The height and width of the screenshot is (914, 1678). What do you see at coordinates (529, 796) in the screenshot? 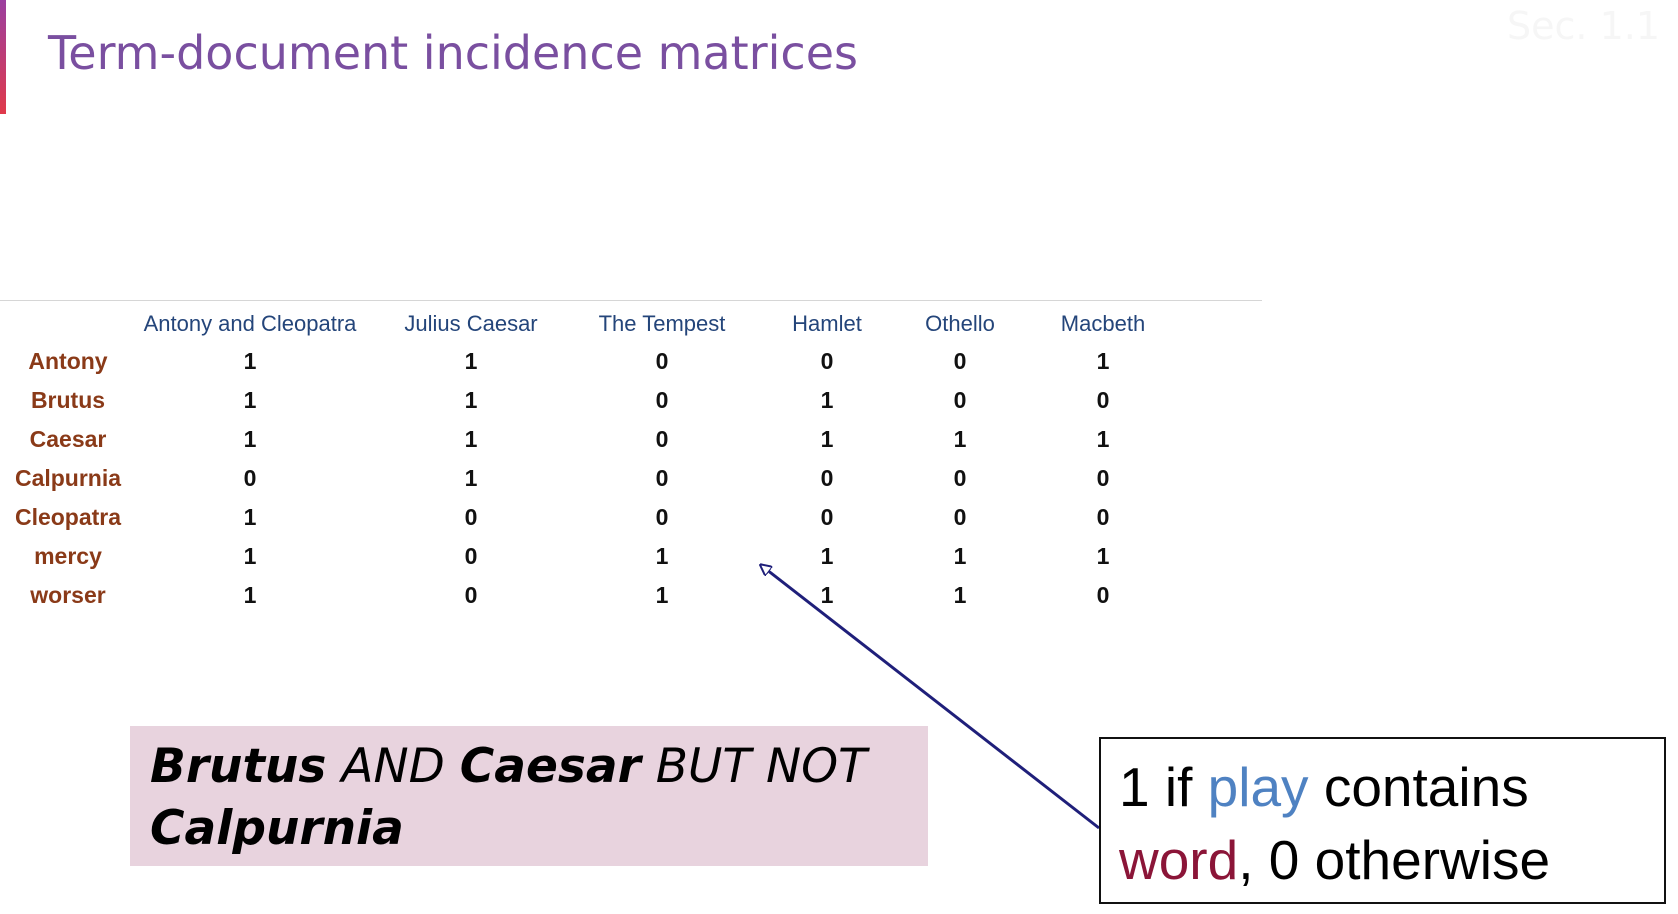
I see `boolean-query-box: Brutus AND Caesar BUT NOT Calpurnia` at bounding box center [529, 796].